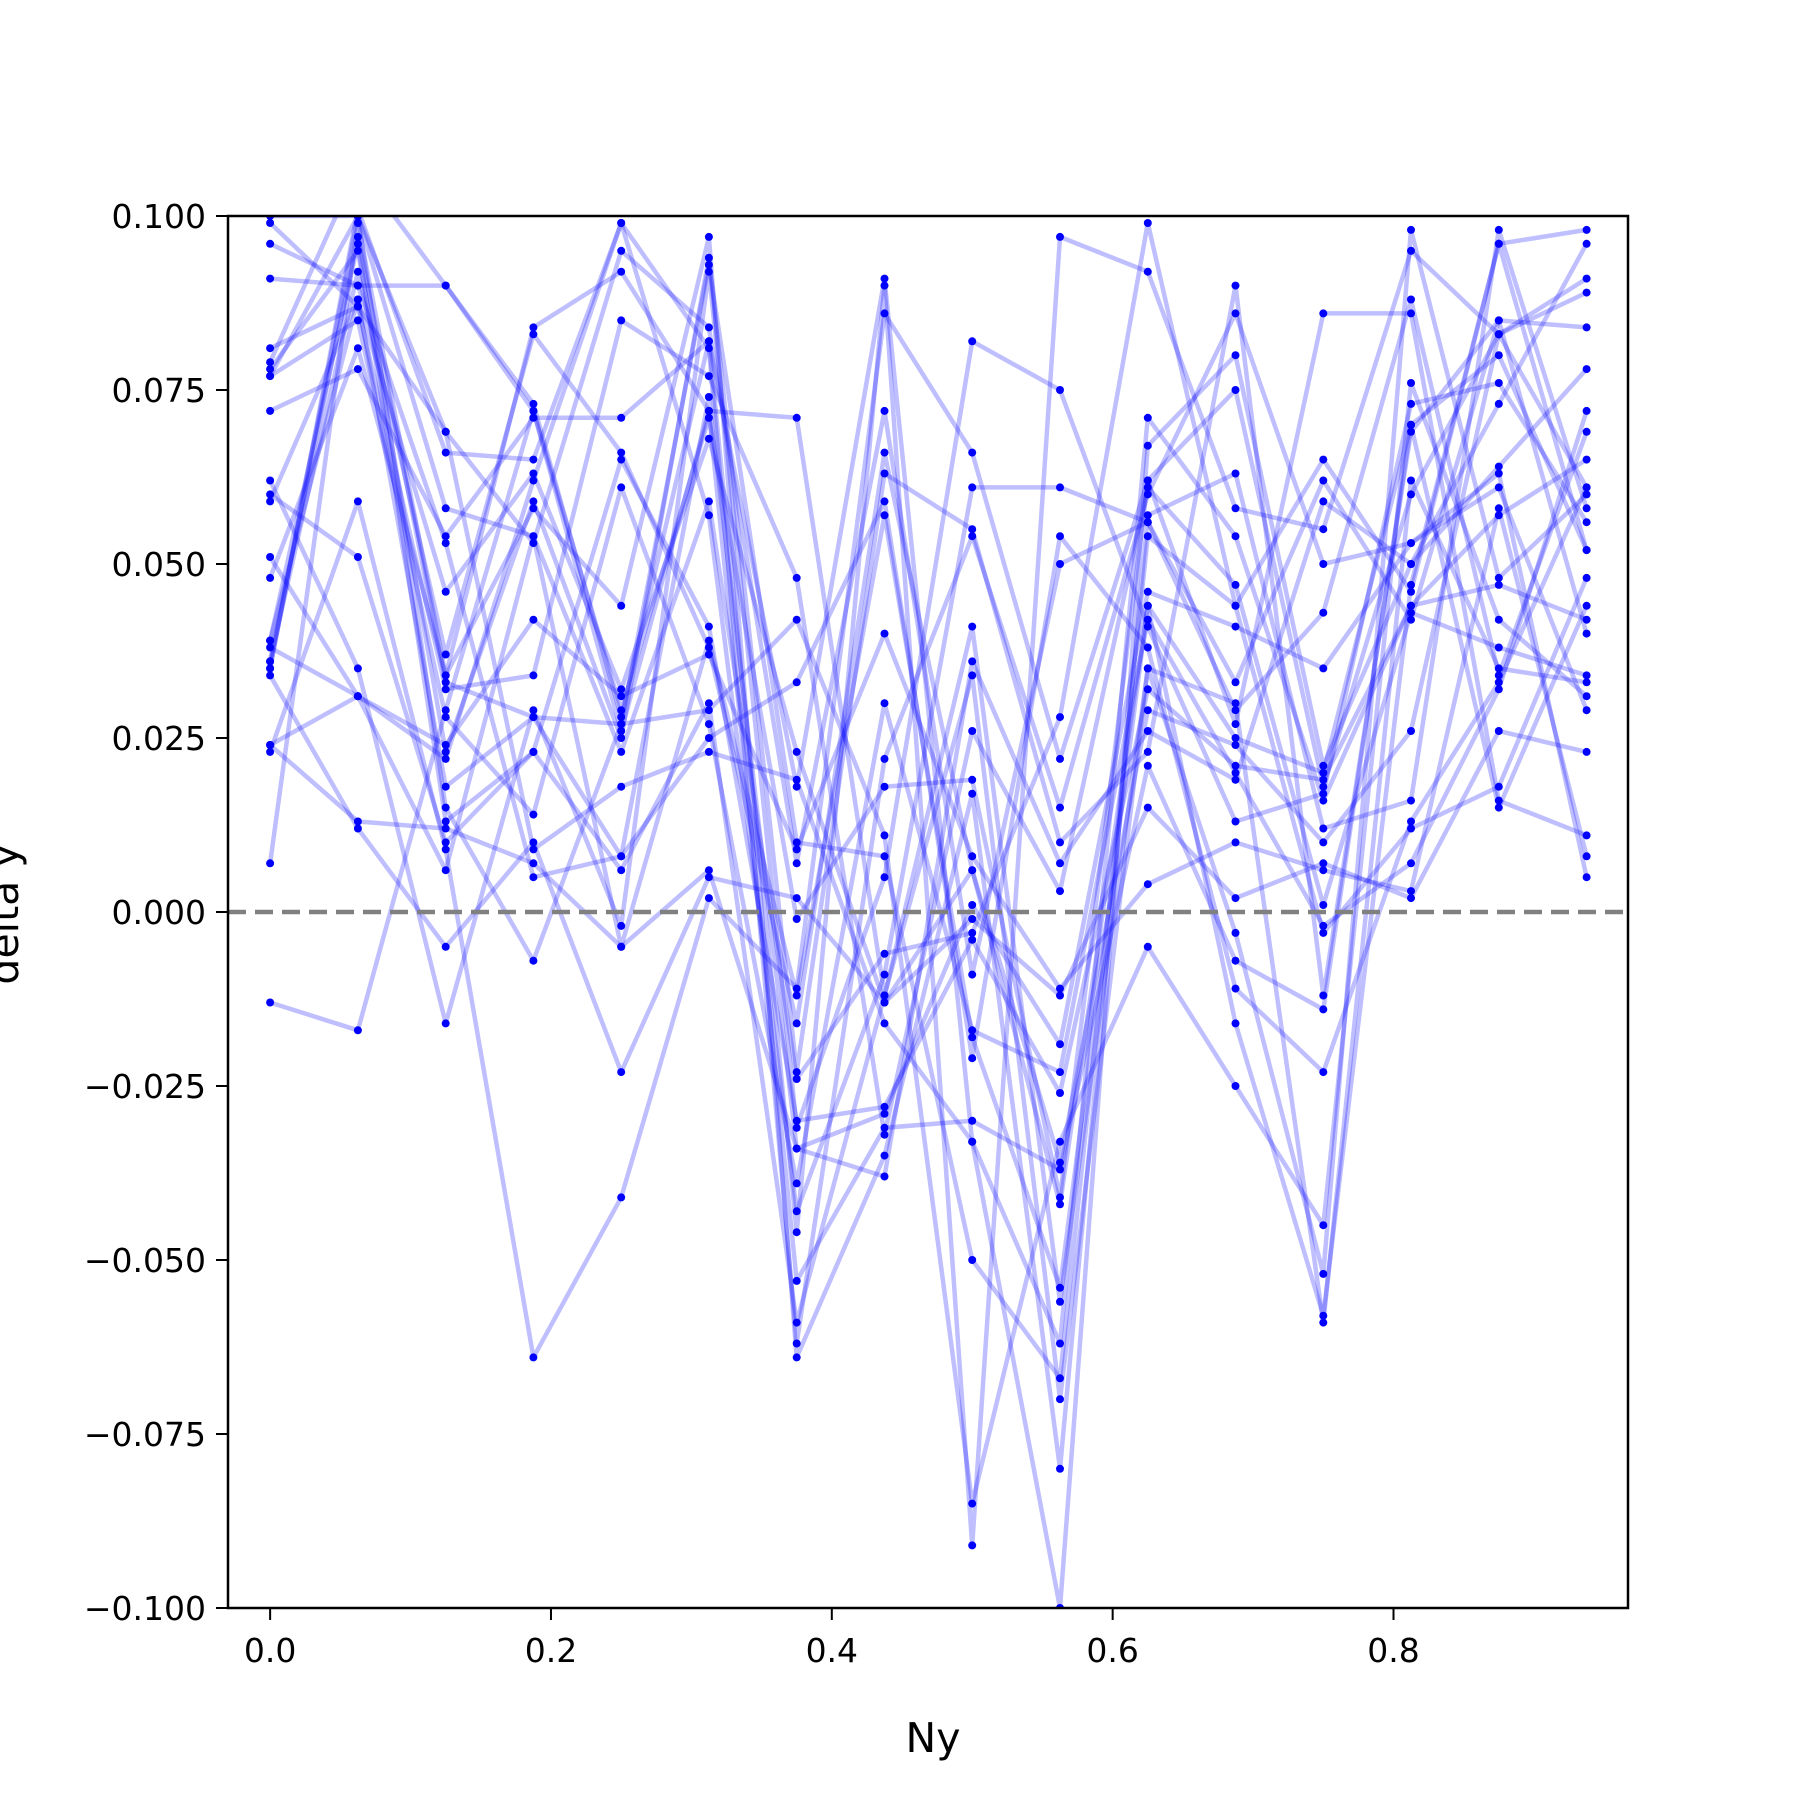 This screenshot has height=1800, width=1800. I want to click on y-tick-label: −0.100, so click(145, 1608).